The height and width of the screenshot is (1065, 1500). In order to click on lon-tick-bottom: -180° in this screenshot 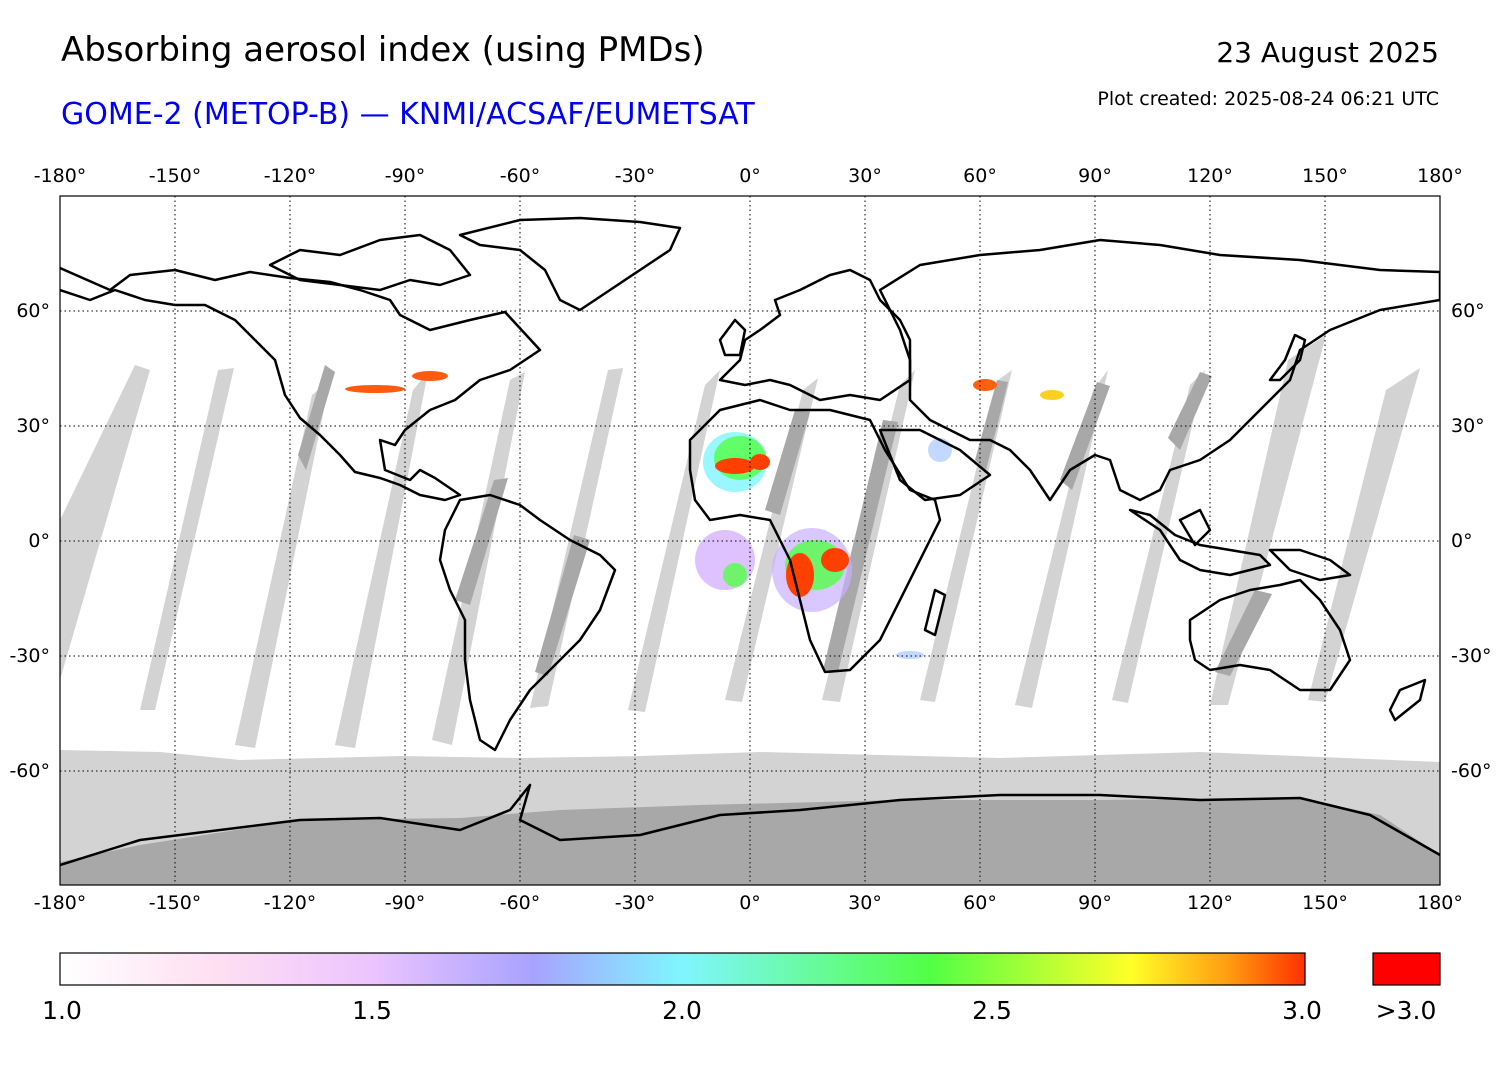, I will do `click(60, 903)`.